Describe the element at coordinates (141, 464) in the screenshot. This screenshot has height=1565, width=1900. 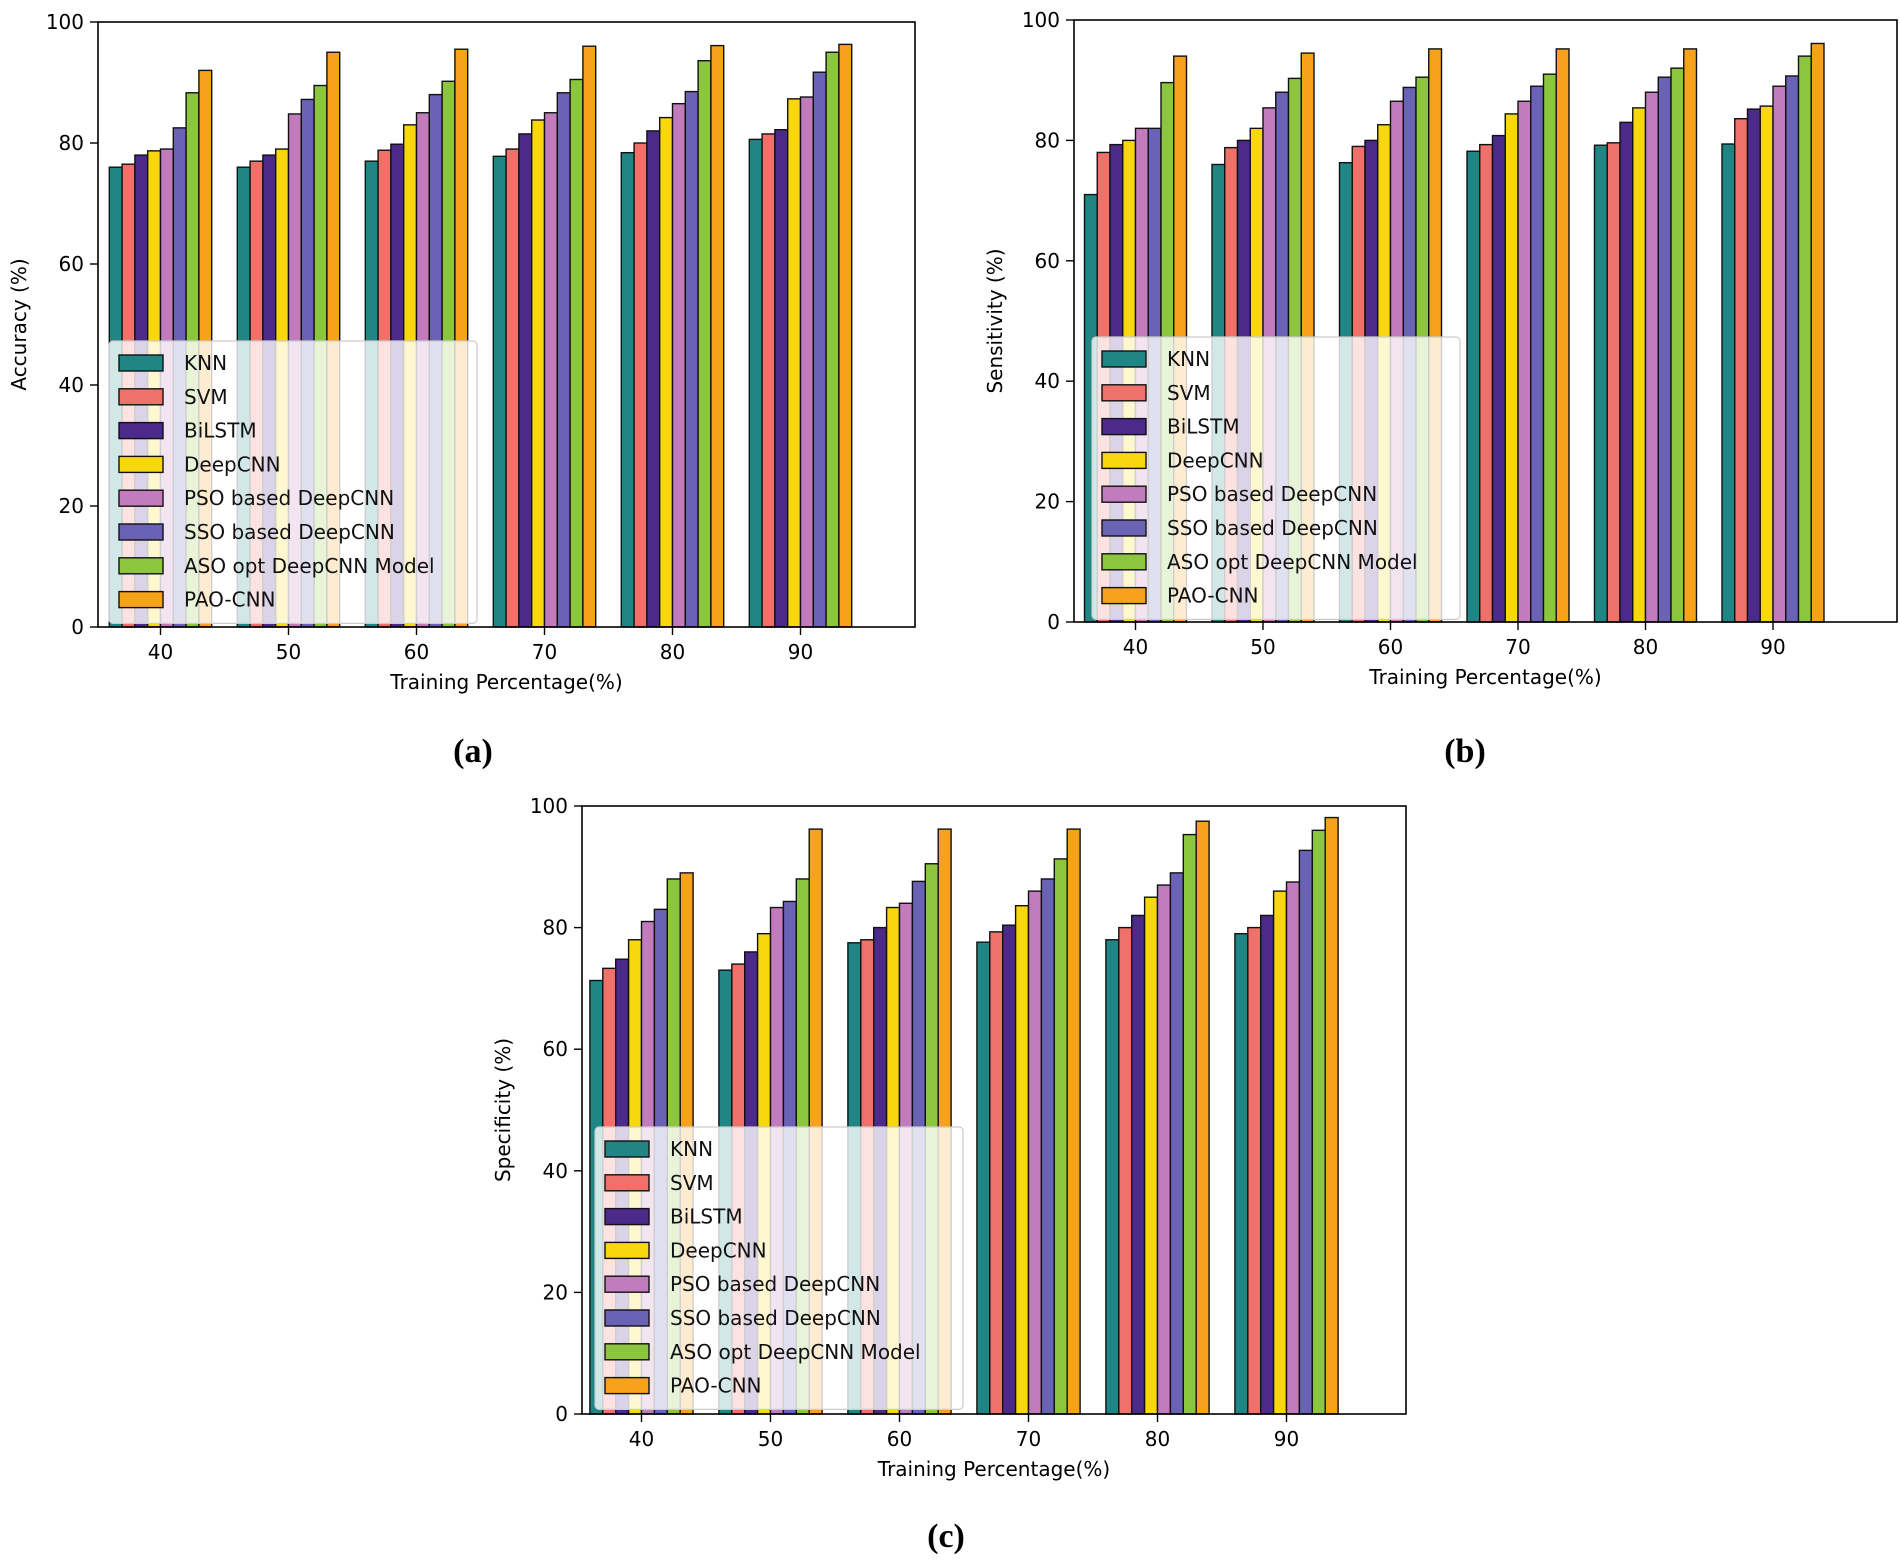
I see `legend-swatch-a-deepcnn` at that location.